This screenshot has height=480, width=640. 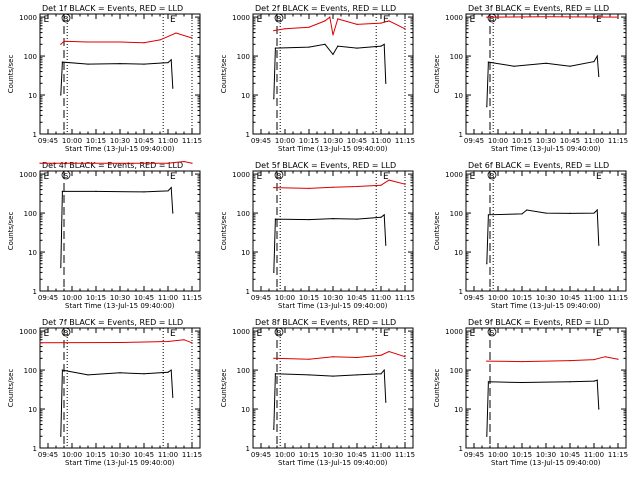 I want to click on plot-title: Det 8f BLACK = Events, RED = LLD, so click(x=325, y=322).